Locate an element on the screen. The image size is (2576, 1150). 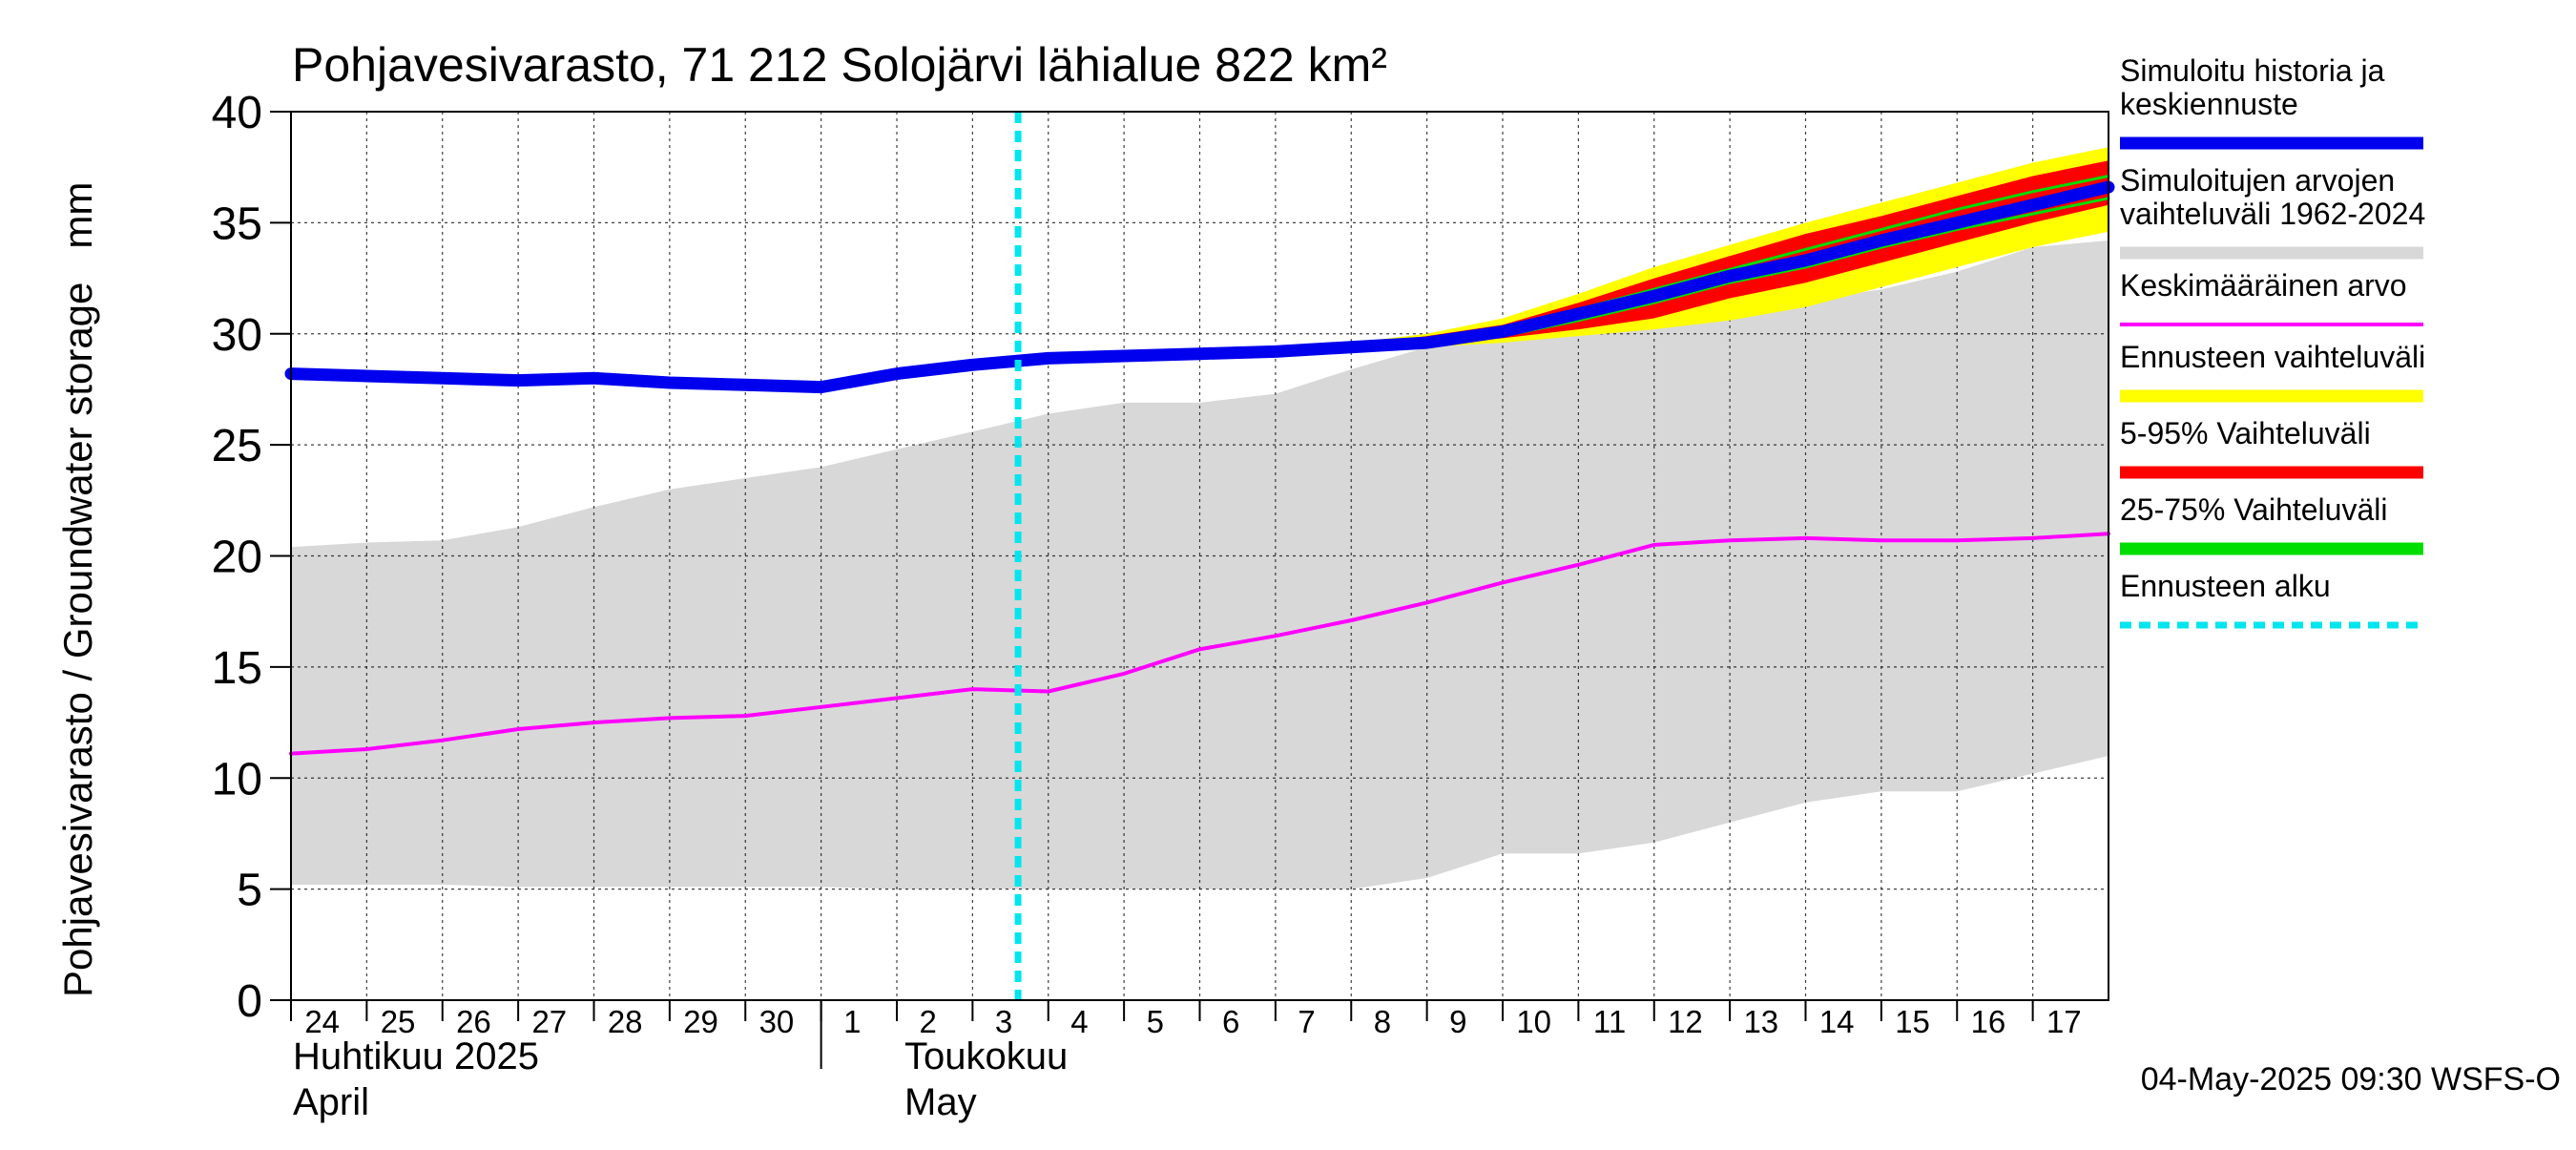
x-tick-label: 1 is located at coordinates (852, 1021).